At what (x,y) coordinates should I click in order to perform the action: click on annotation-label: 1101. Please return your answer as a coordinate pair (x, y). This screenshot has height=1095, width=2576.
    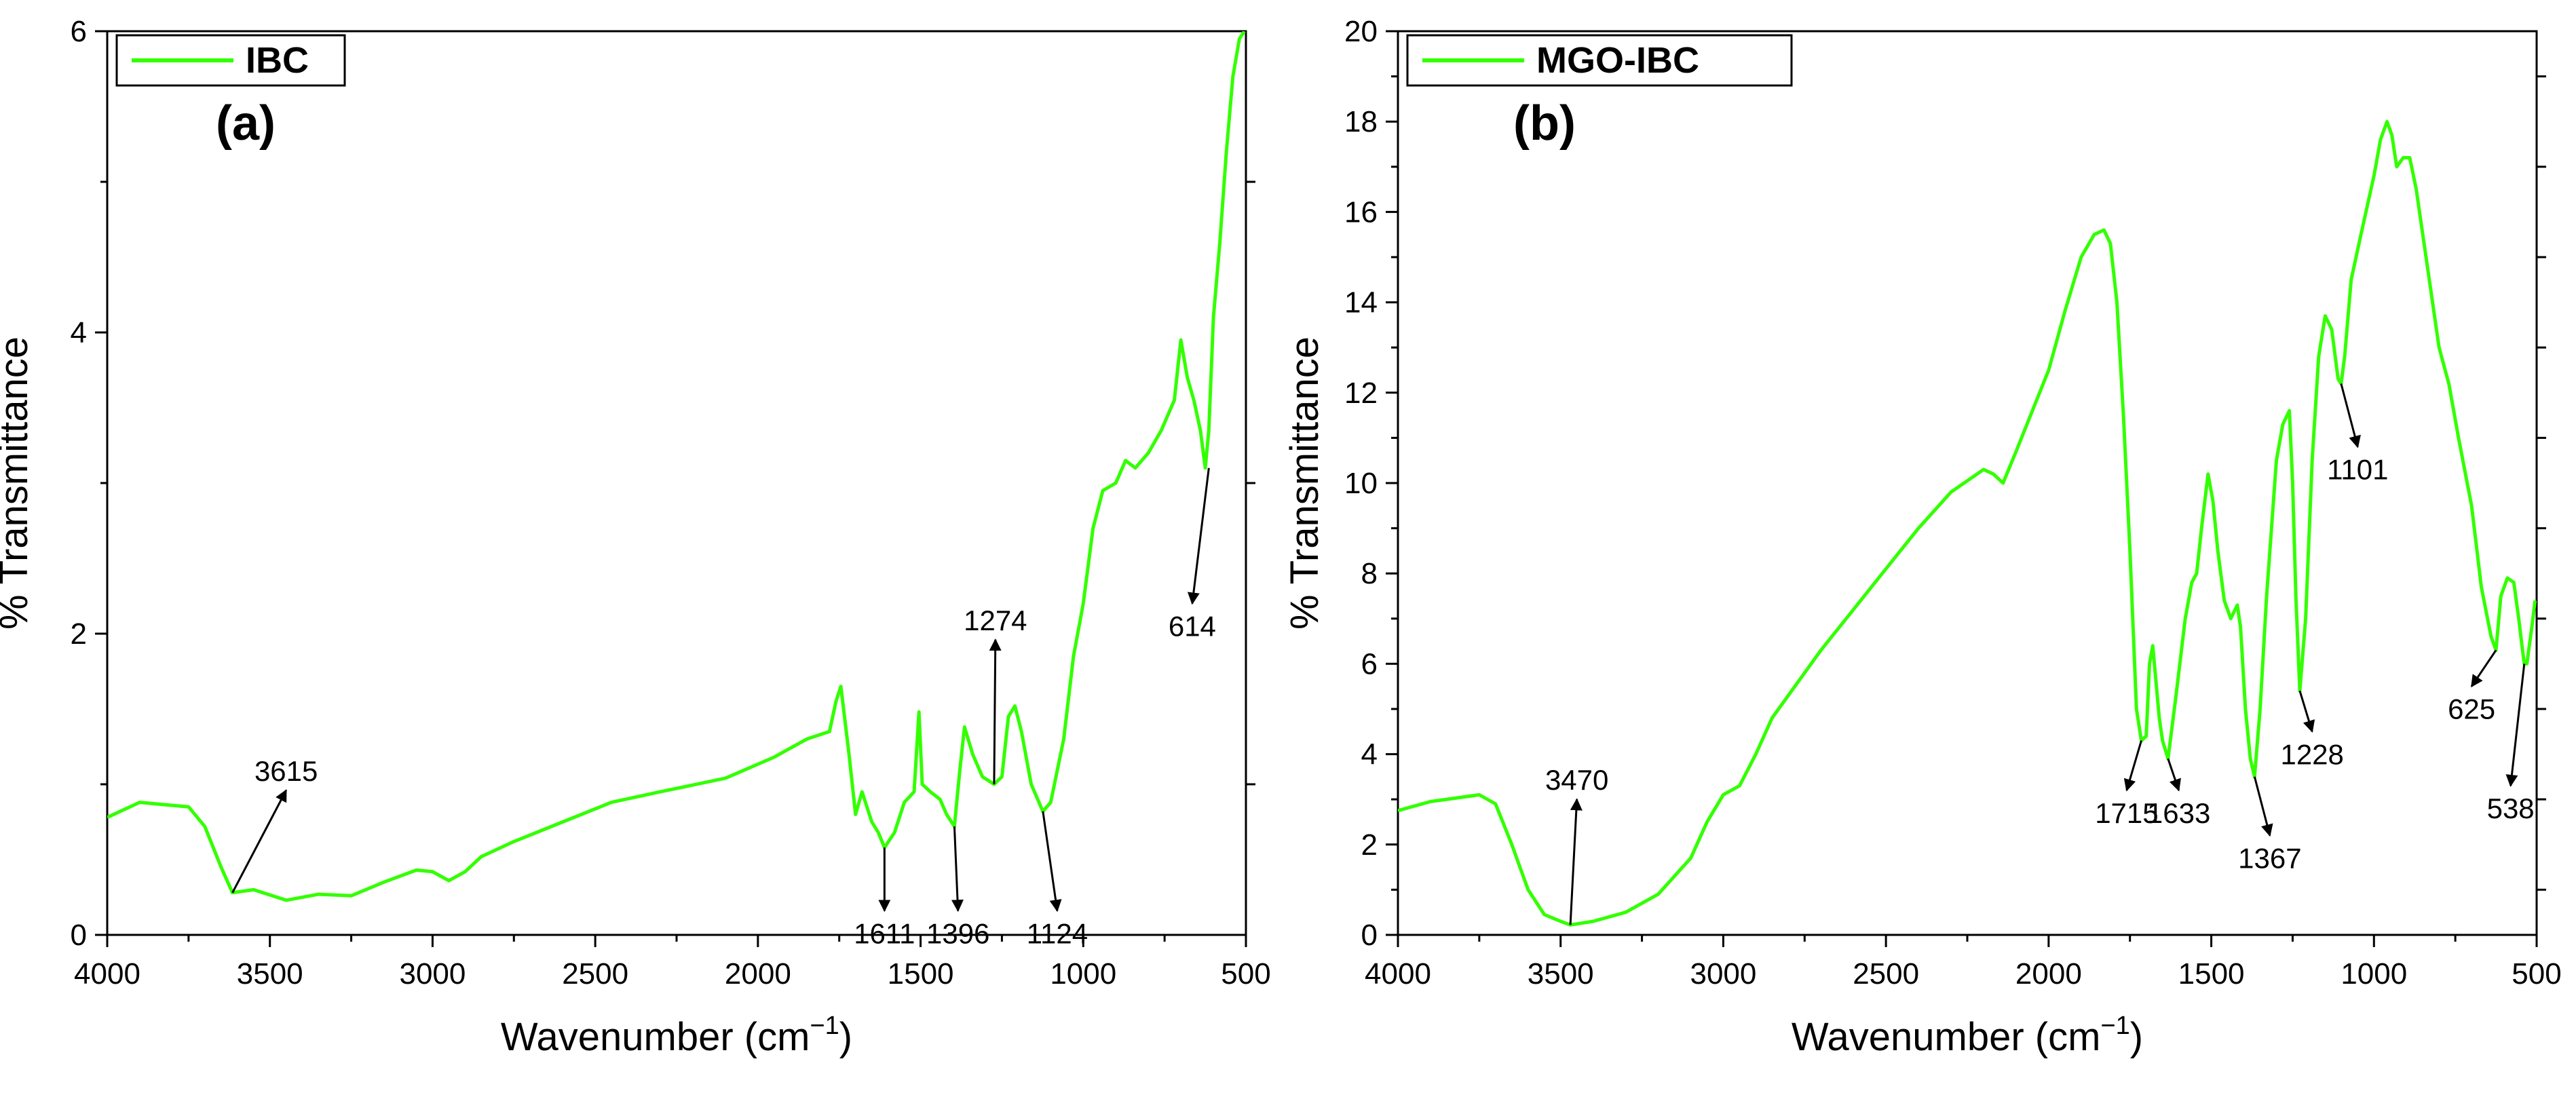
    Looking at the image, I should click on (2357, 470).